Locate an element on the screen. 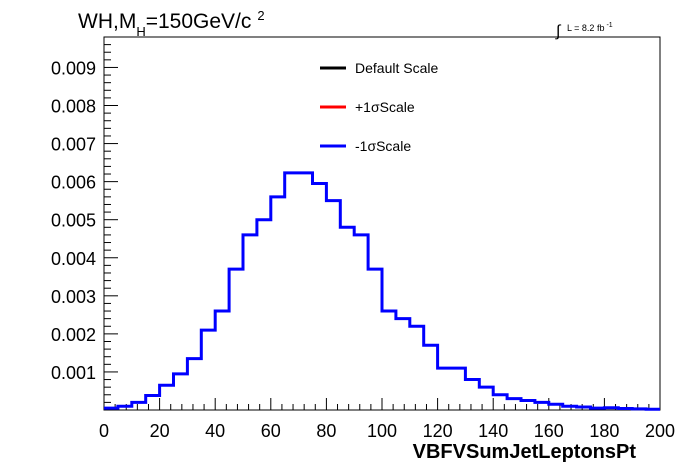  x-tick-label: 40 is located at coordinates (215, 431).